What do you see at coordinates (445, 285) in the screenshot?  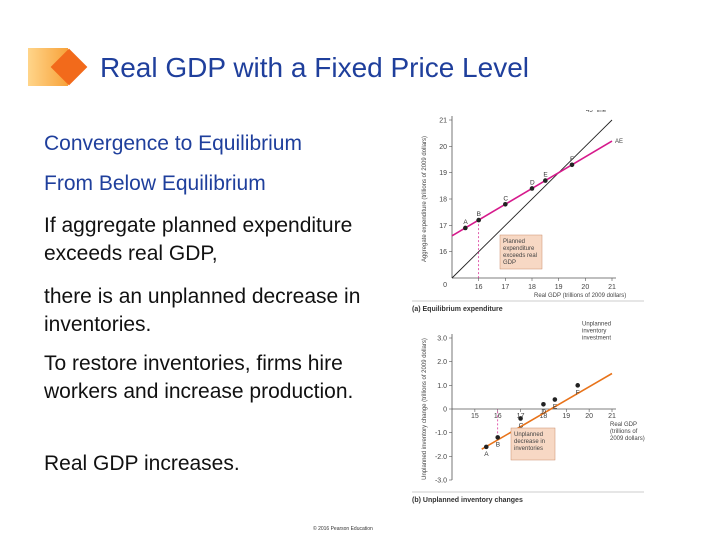 I see `origin-label: 0` at bounding box center [445, 285].